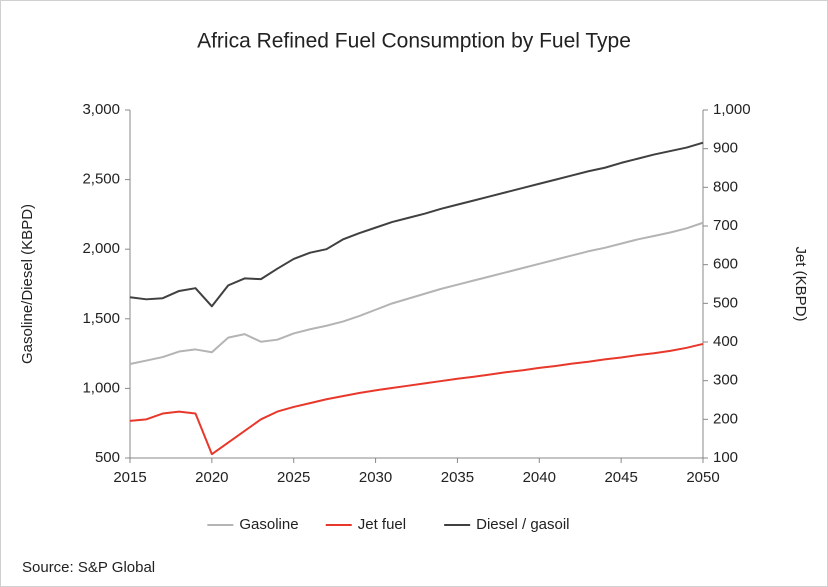 Image resolution: width=828 pixels, height=587 pixels. What do you see at coordinates (732, 109) in the screenshot?
I see `y2-tick-label: 1,000` at bounding box center [732, 109].